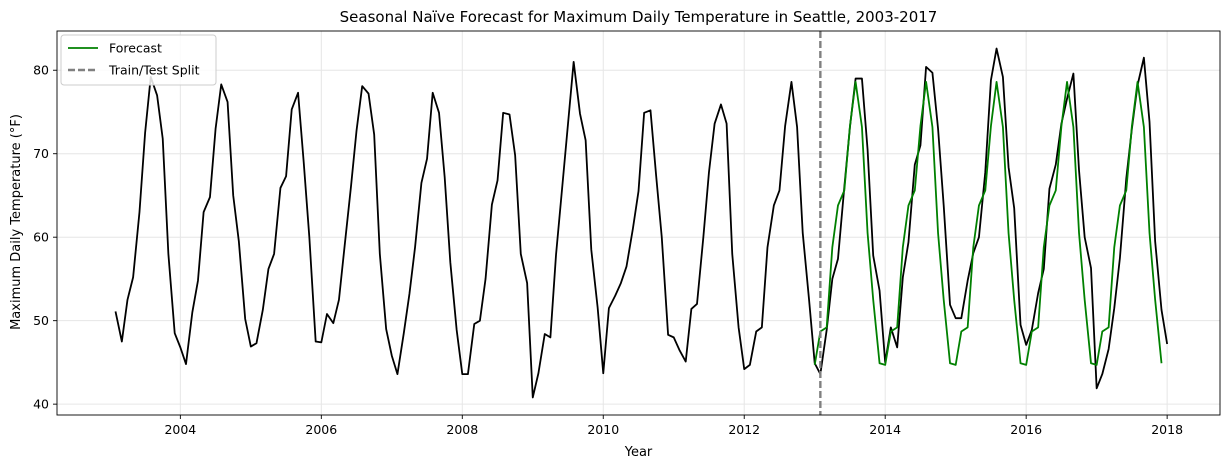  Describe the element at coordinates (603, 429) in the screenshot. I see `x-tick-label: 2010` at that location.